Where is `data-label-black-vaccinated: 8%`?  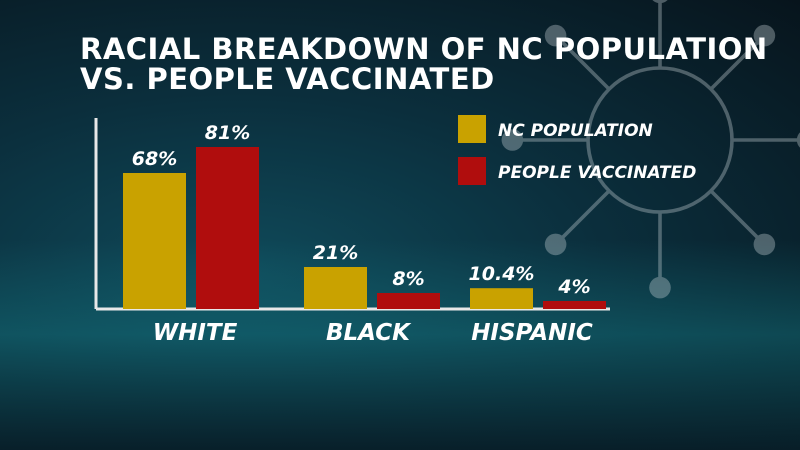 data-label-black-vaccinated: 8% is located at coordinates (408, 279).